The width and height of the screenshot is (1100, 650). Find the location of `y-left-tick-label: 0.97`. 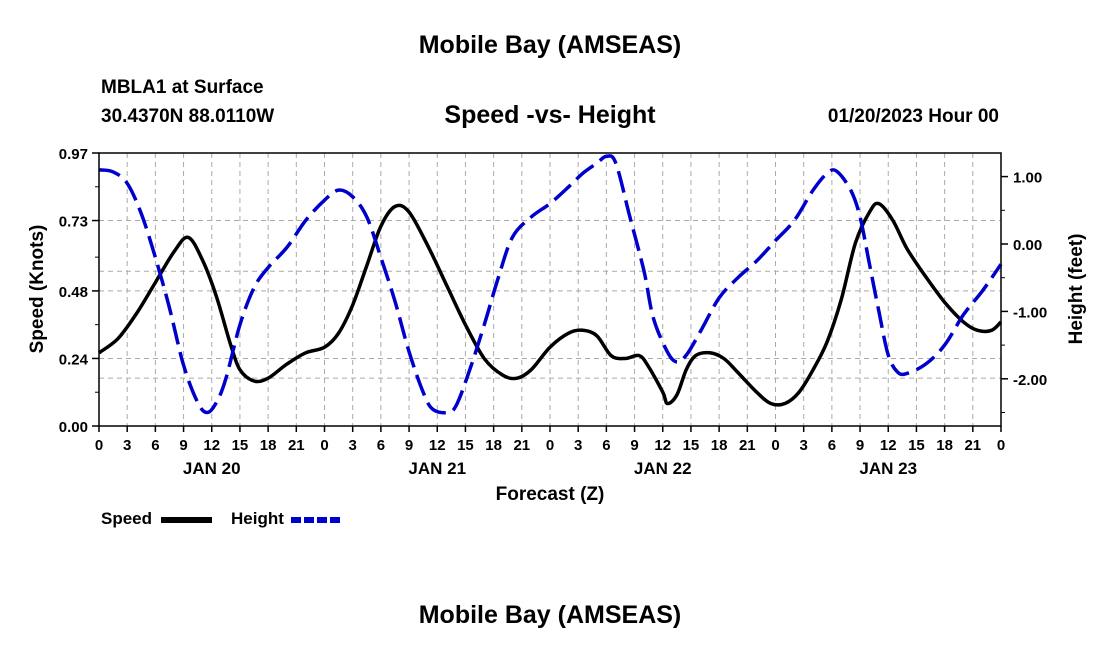

y-left-tick-label: 0.97 is located at coordinates (73, 154).